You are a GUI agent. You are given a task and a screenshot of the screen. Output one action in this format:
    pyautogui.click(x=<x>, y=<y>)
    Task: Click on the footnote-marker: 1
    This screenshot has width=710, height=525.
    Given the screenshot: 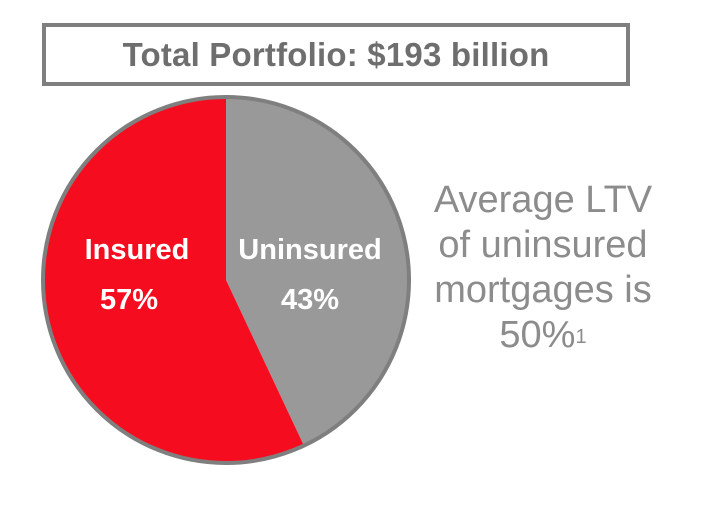 What is the action you would take?
    pyautogui.click(x=581, y=337)
    